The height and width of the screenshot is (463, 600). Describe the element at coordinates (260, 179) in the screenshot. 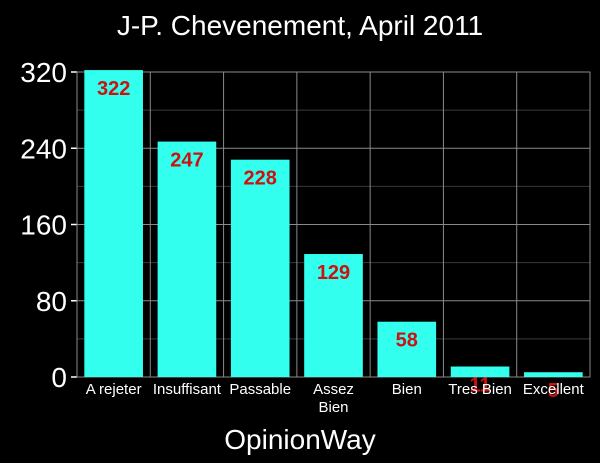

I see `data-label: 228` at that location.